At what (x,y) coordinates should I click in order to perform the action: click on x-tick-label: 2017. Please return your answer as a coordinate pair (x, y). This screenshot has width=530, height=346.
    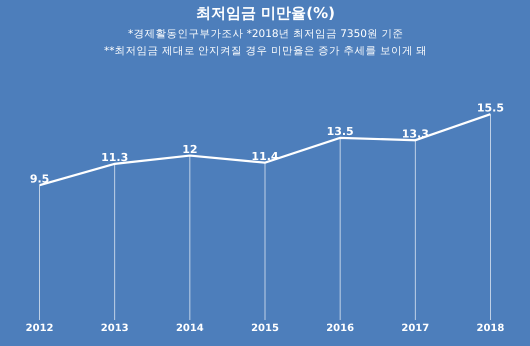
    Looking at the image, I should click on (415, 328).